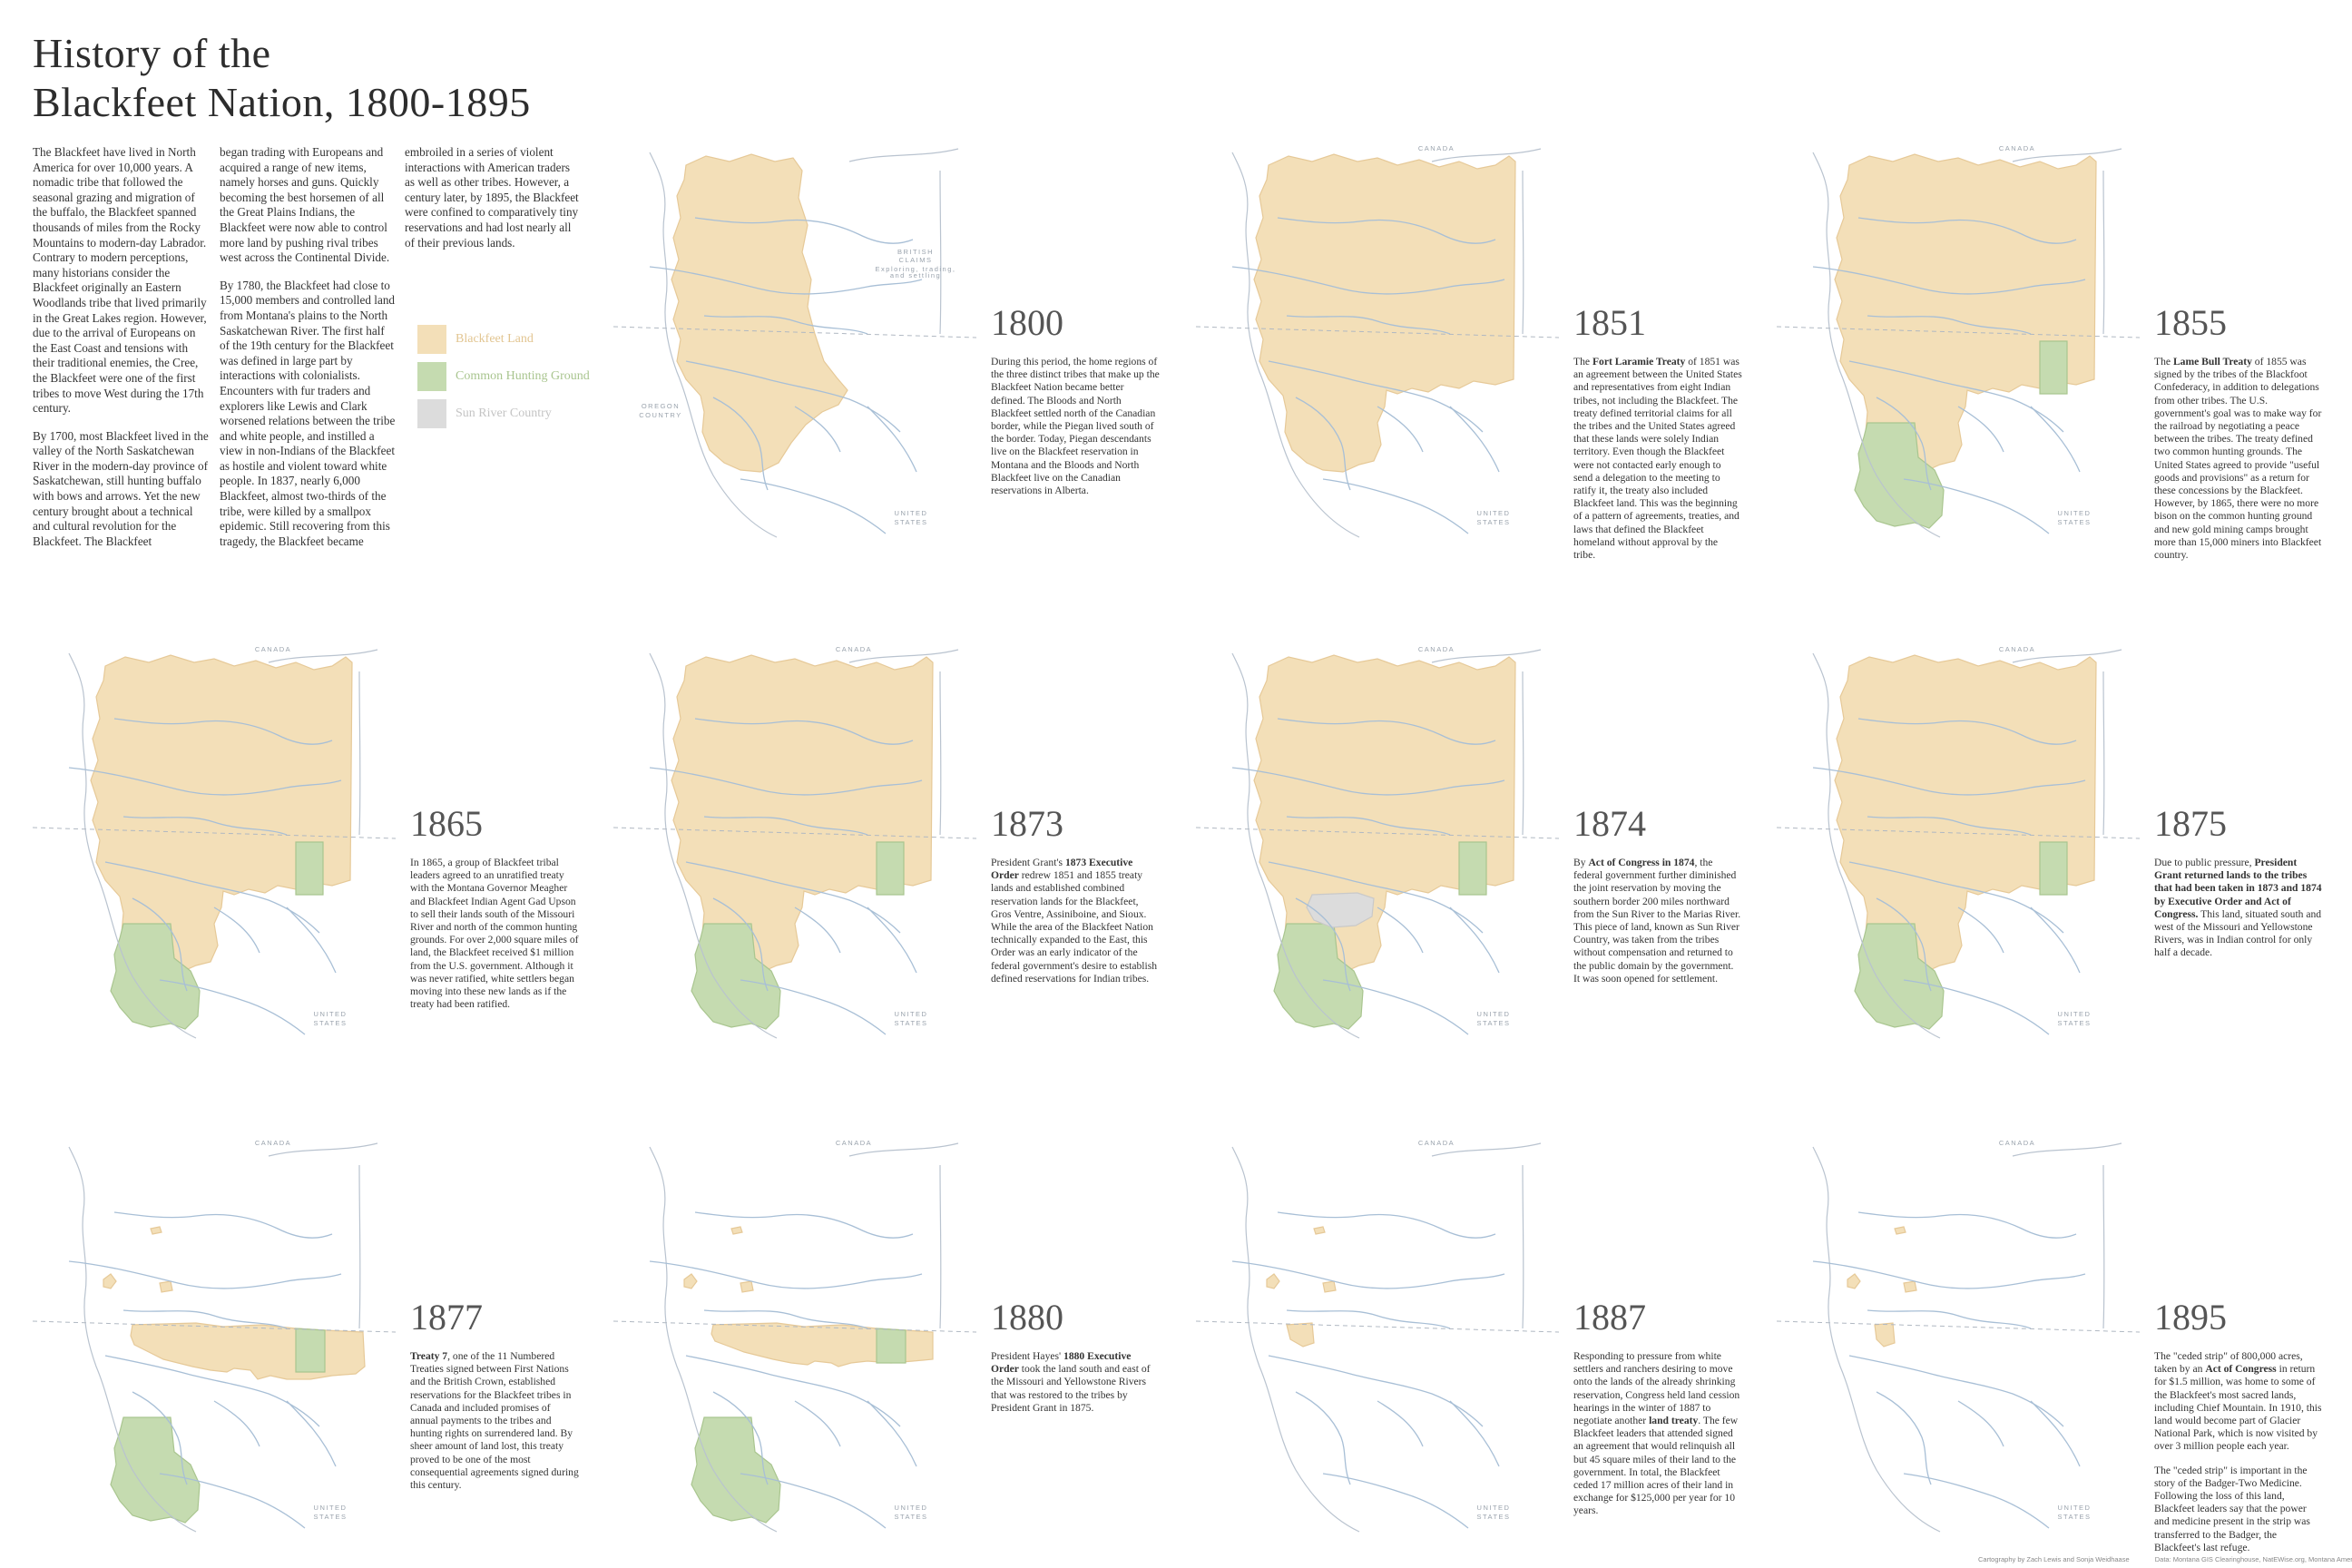 This screenshot has height=1568, width=2352. What do you see at coordinates (431, 413) in the screenshot?
I see `legend-swatch-sun-river` at bounding box center [431, 413].